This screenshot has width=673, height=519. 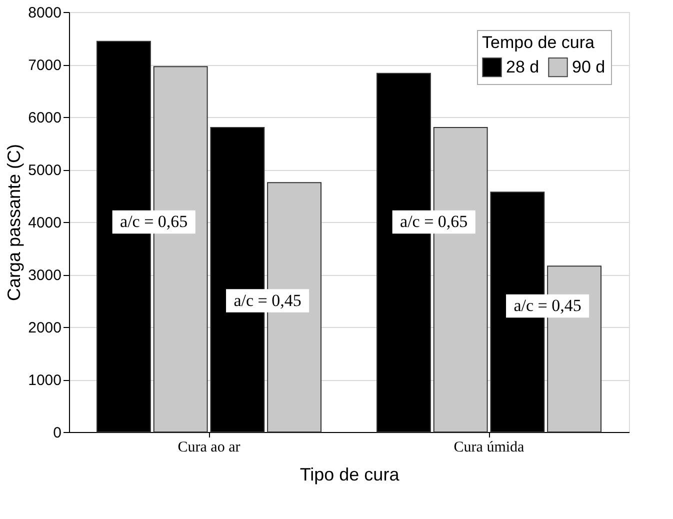 What do you see at coordinates (45, 170) in the screenshot?
I see `y-tick-label: 5000` at bounding box center [45, 170].